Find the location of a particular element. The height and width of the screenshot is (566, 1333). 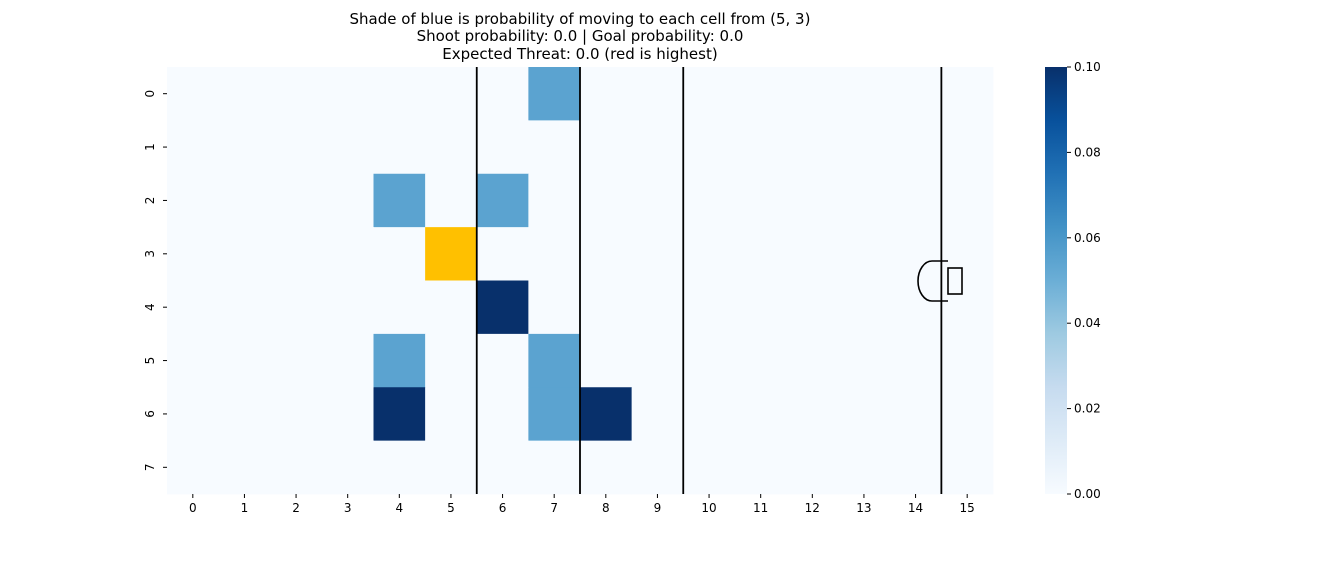

colorbar-tick-label: 0.06 is located at coordinates (1087, 238).